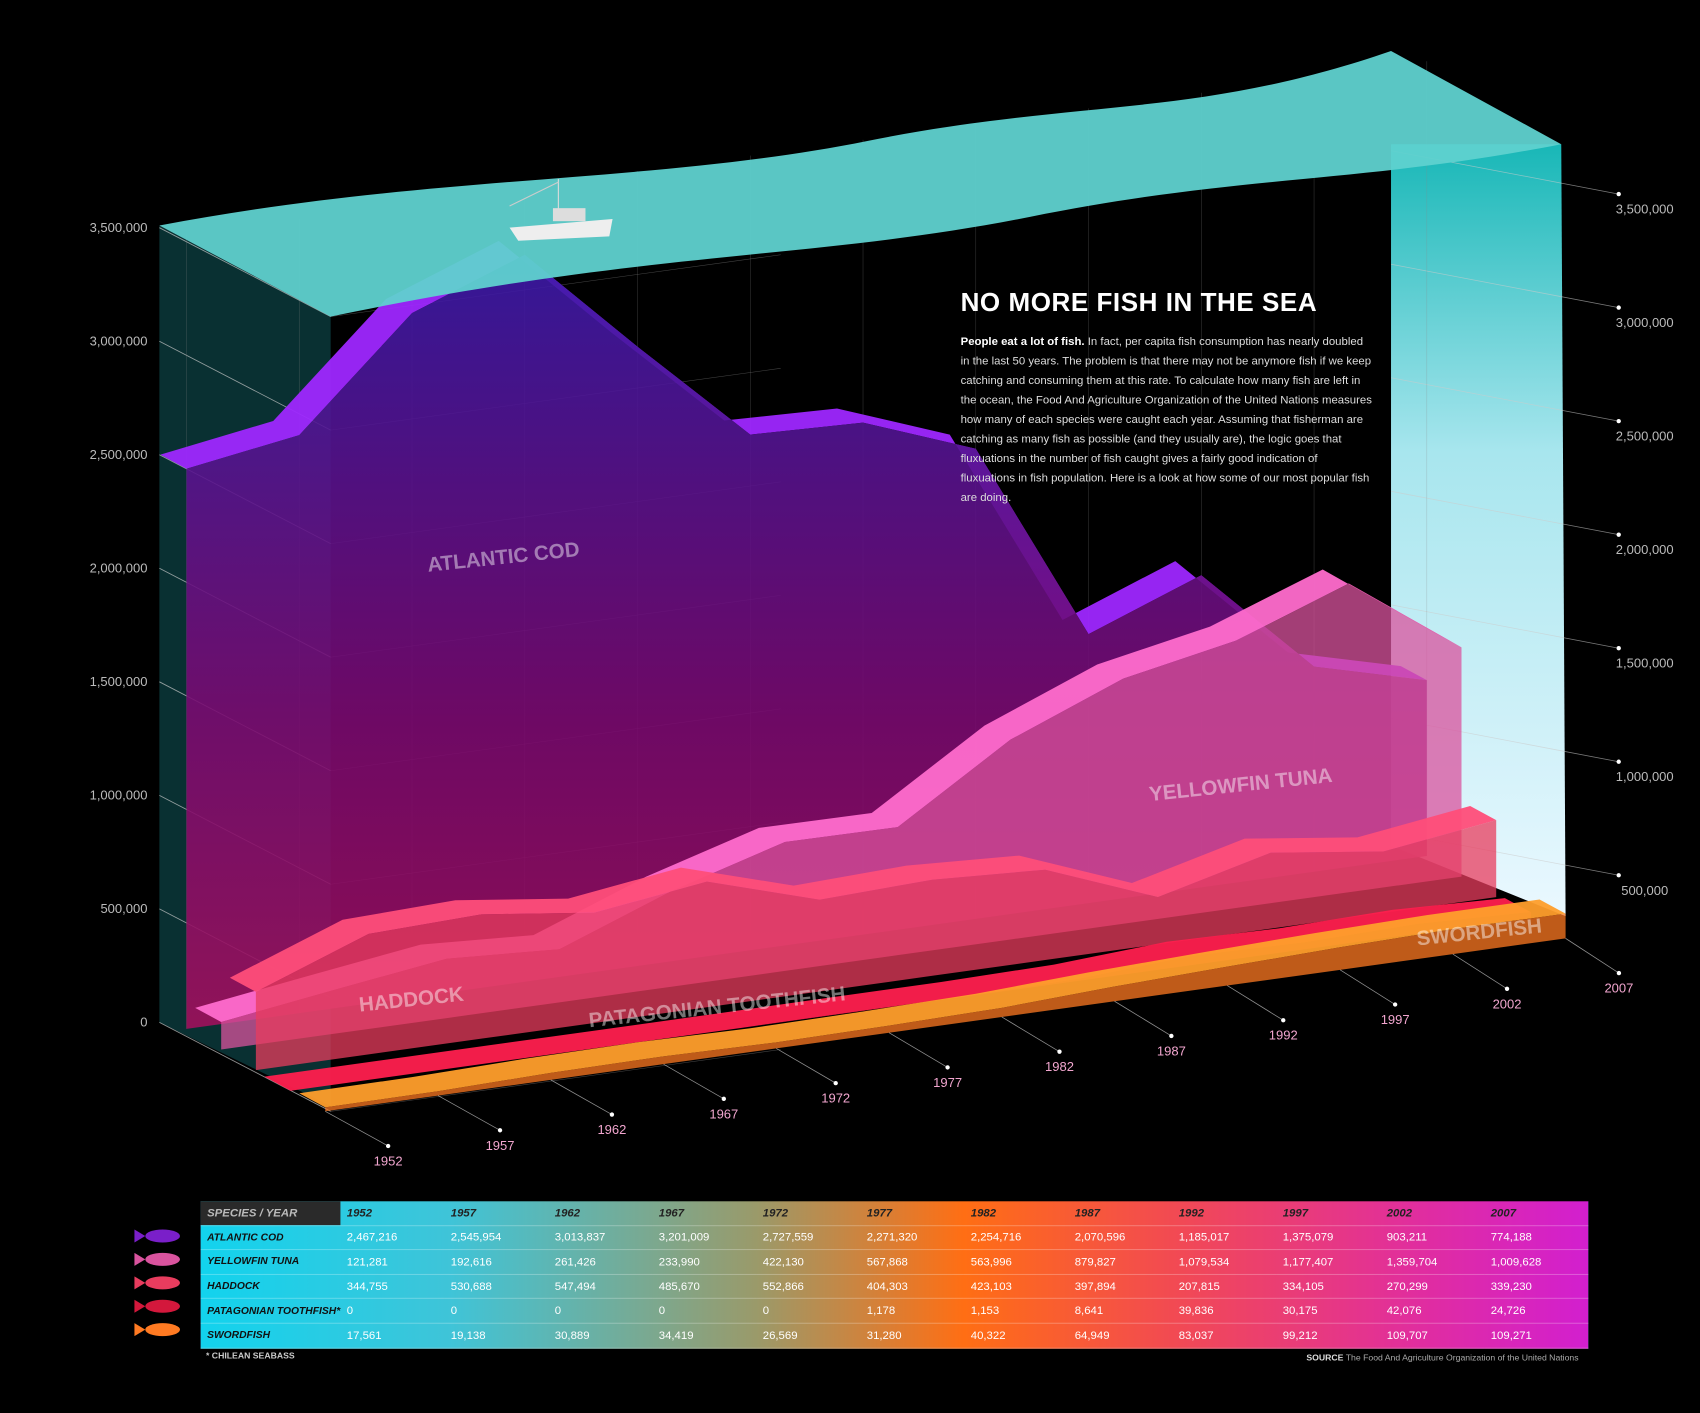 This screenshot has height=1413, width=1700. Describe the element at coordinates (119, 681) in the screenshot. I see `y-tick-label: 1,500,000` at that location.